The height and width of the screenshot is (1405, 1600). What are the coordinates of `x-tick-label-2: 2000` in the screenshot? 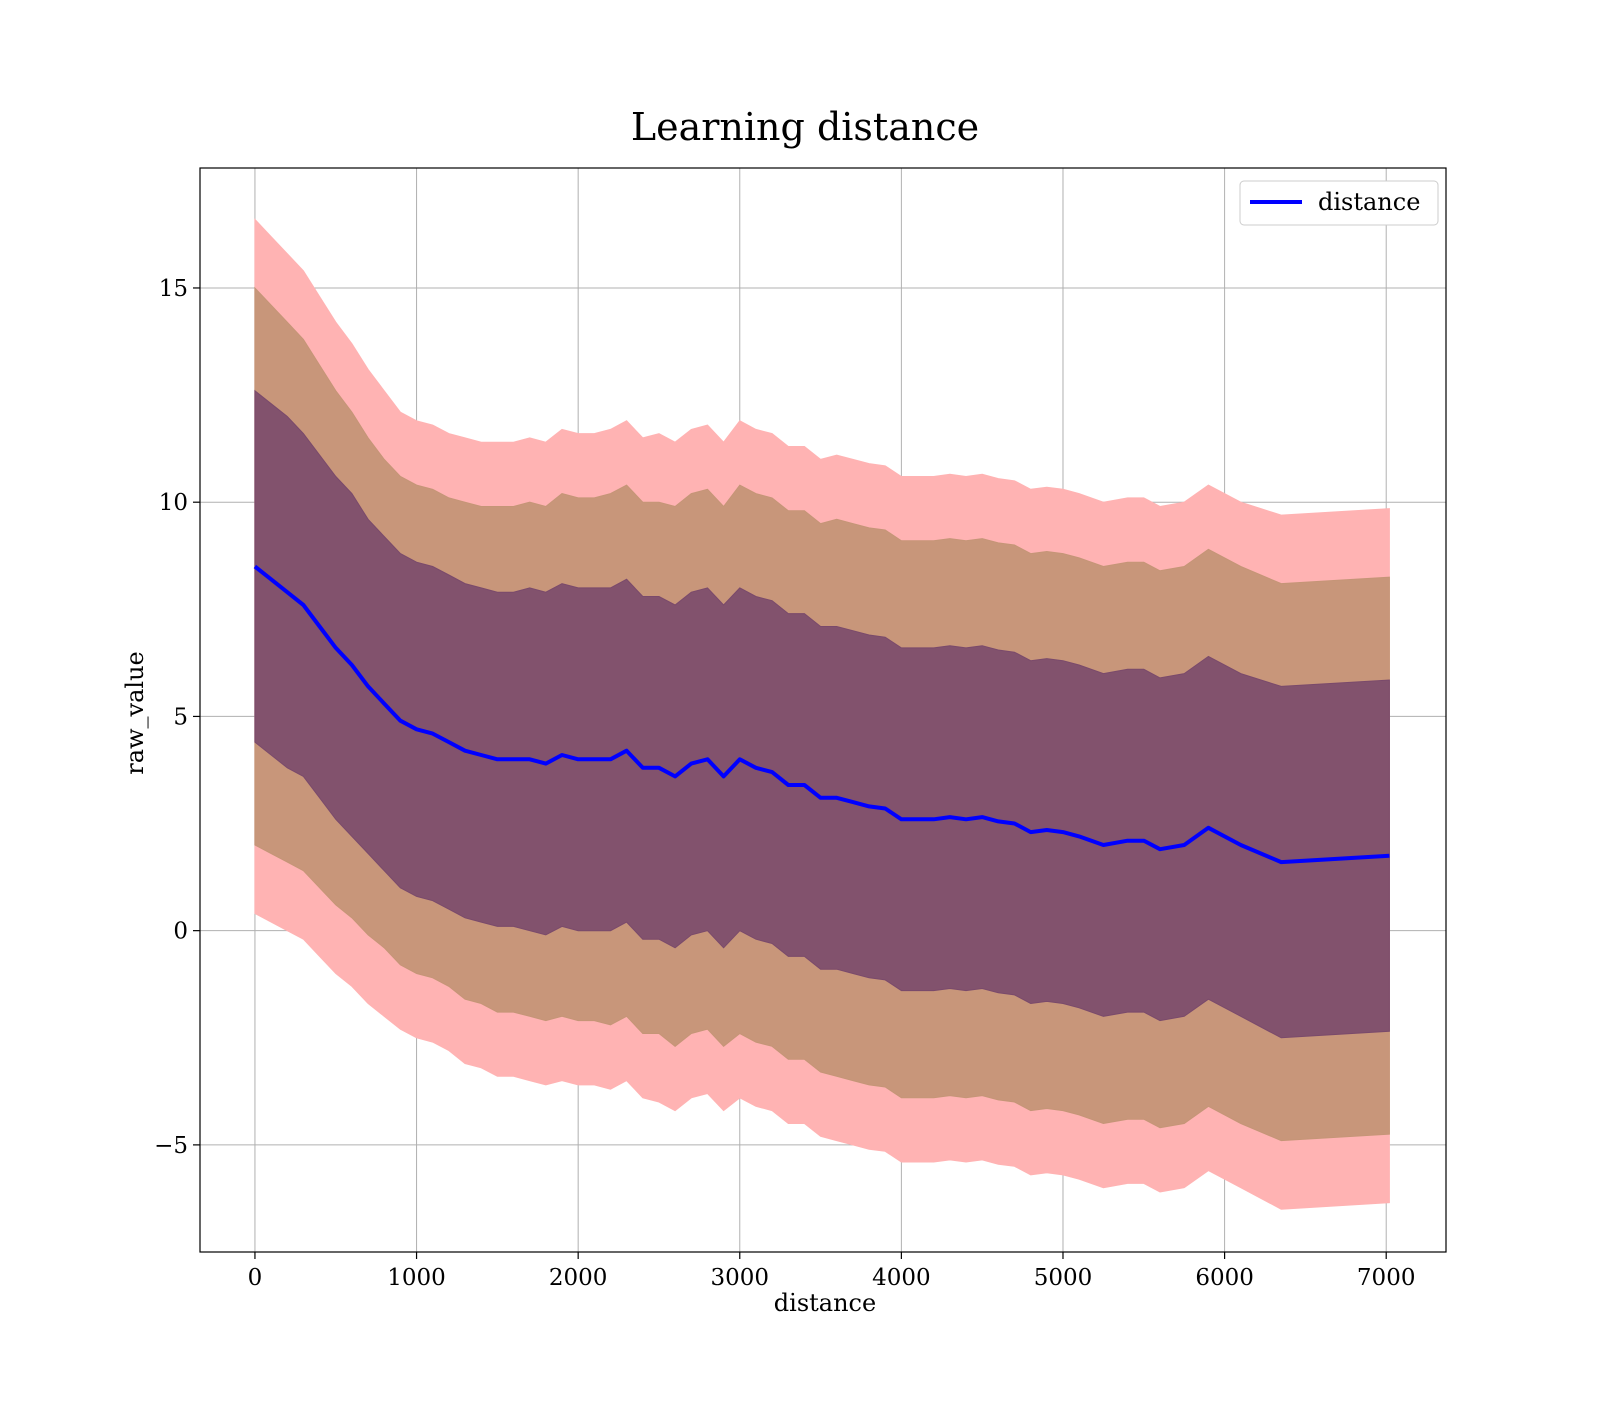 It's located at (578, 1278).